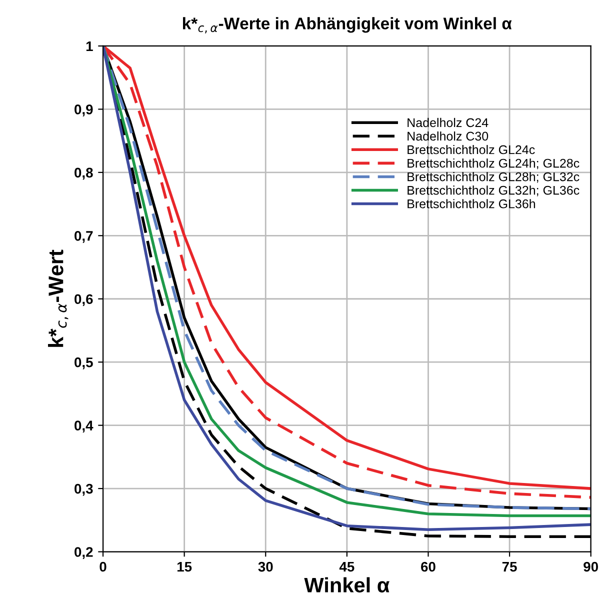 The width and height of the screenshot is (606, 605). I want to click on y-tick-label: 0,5, so click(83, 363).